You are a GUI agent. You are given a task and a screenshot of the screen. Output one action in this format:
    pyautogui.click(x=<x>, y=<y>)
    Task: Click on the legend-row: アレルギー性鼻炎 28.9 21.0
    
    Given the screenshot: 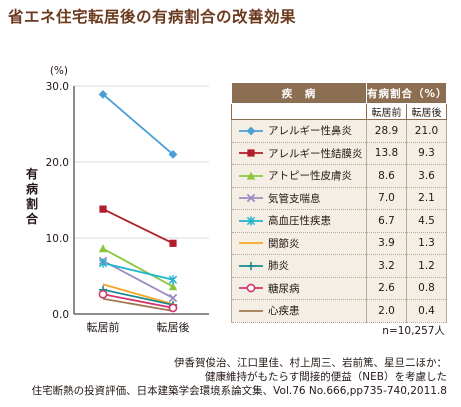 What is the action you would take?
    pyautogui.click(x=339, y=131)
    